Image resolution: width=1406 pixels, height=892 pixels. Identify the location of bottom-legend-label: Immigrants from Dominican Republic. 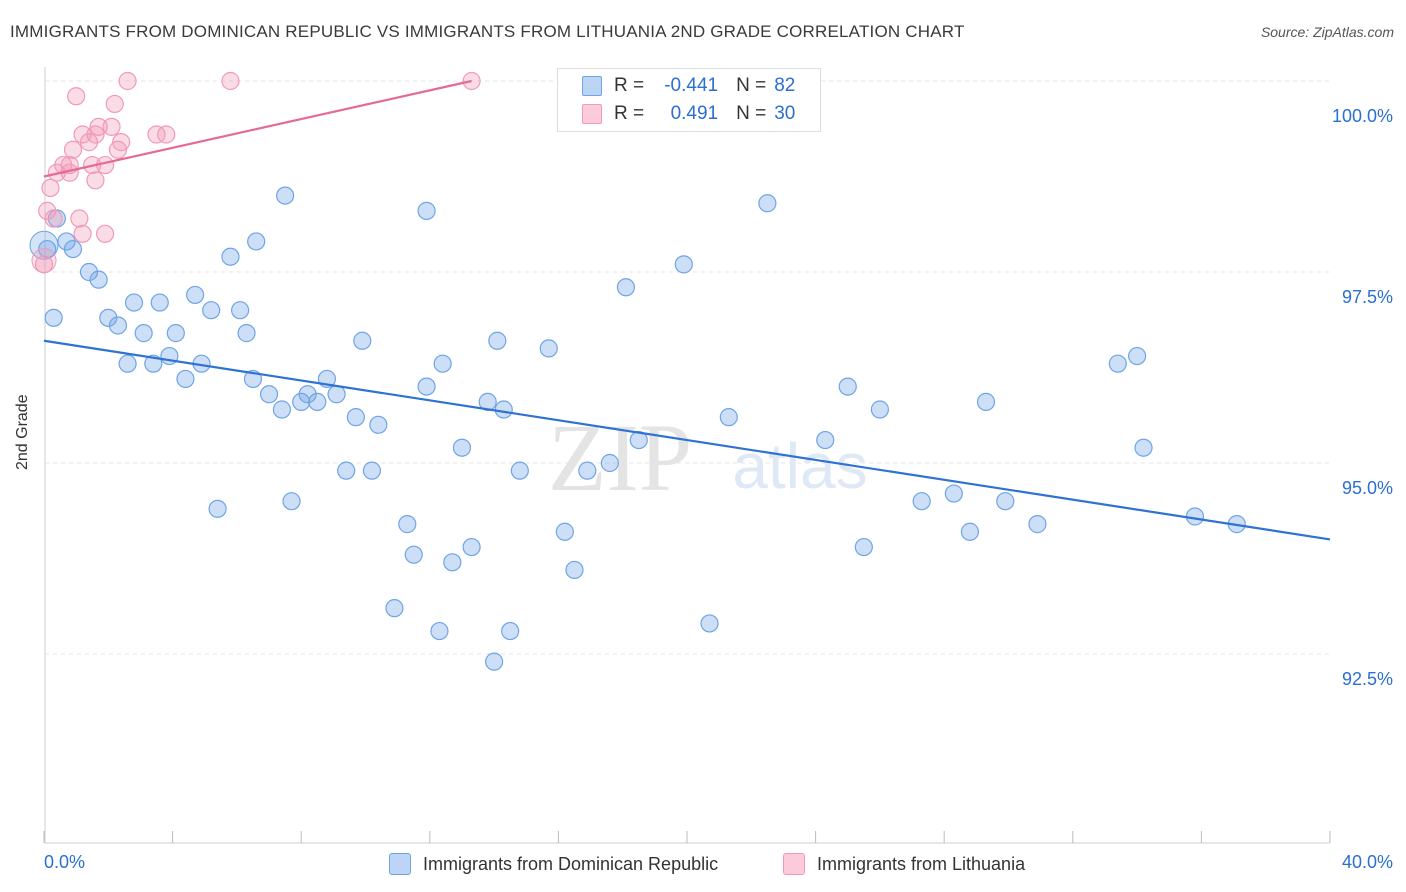
(571, 863).